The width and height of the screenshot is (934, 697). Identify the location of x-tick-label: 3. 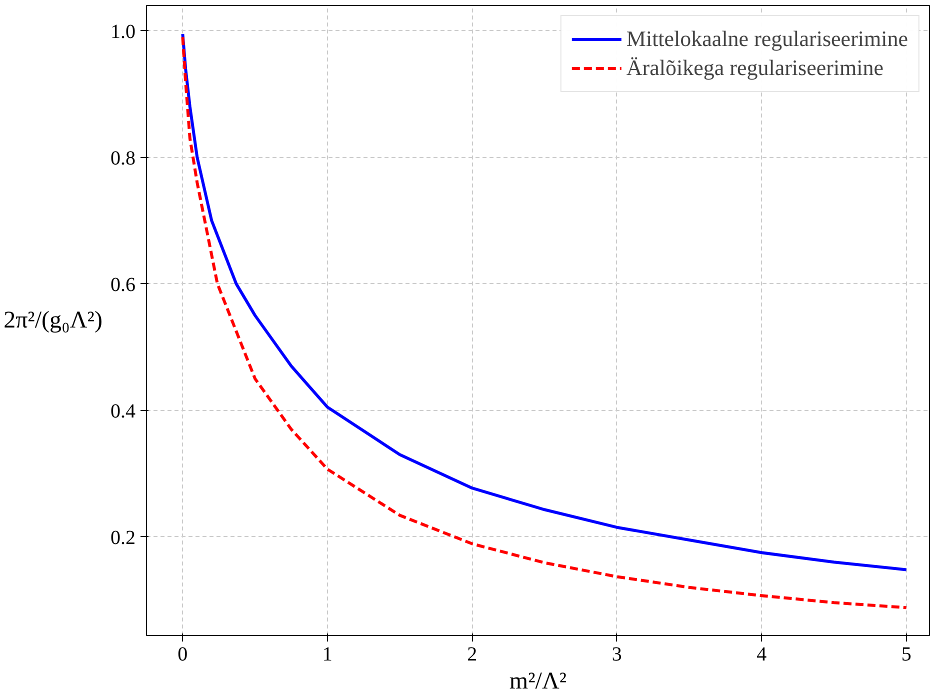
(617, 655).